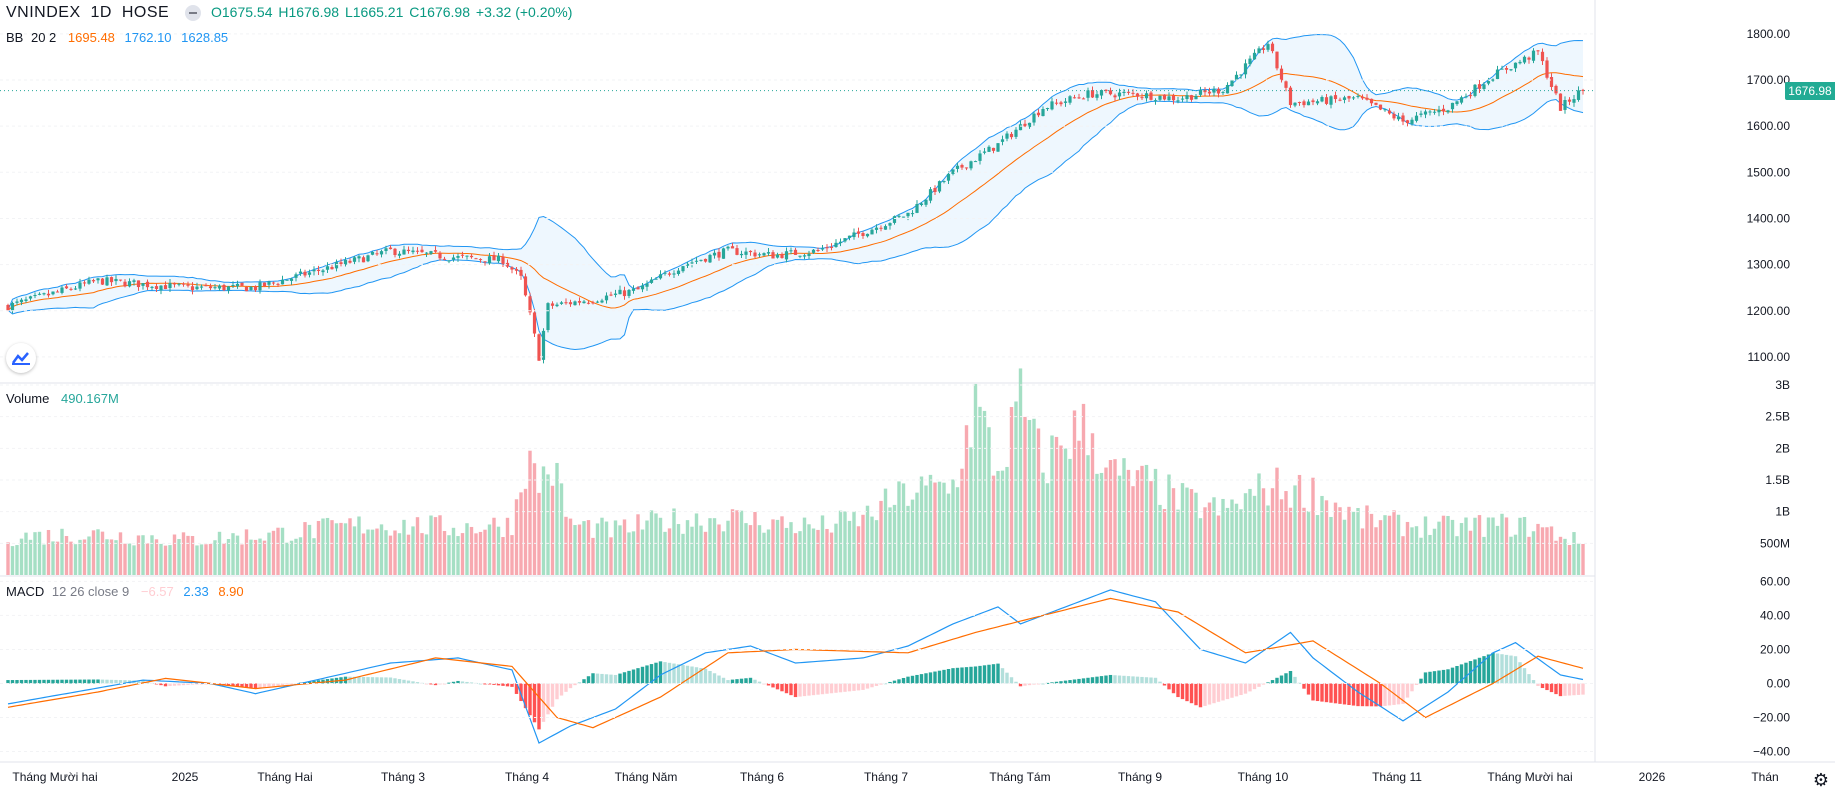 This screenshot has height=792, width=1835. I want to click on x-tick-label: Tháng 9, so click(1140, 777).